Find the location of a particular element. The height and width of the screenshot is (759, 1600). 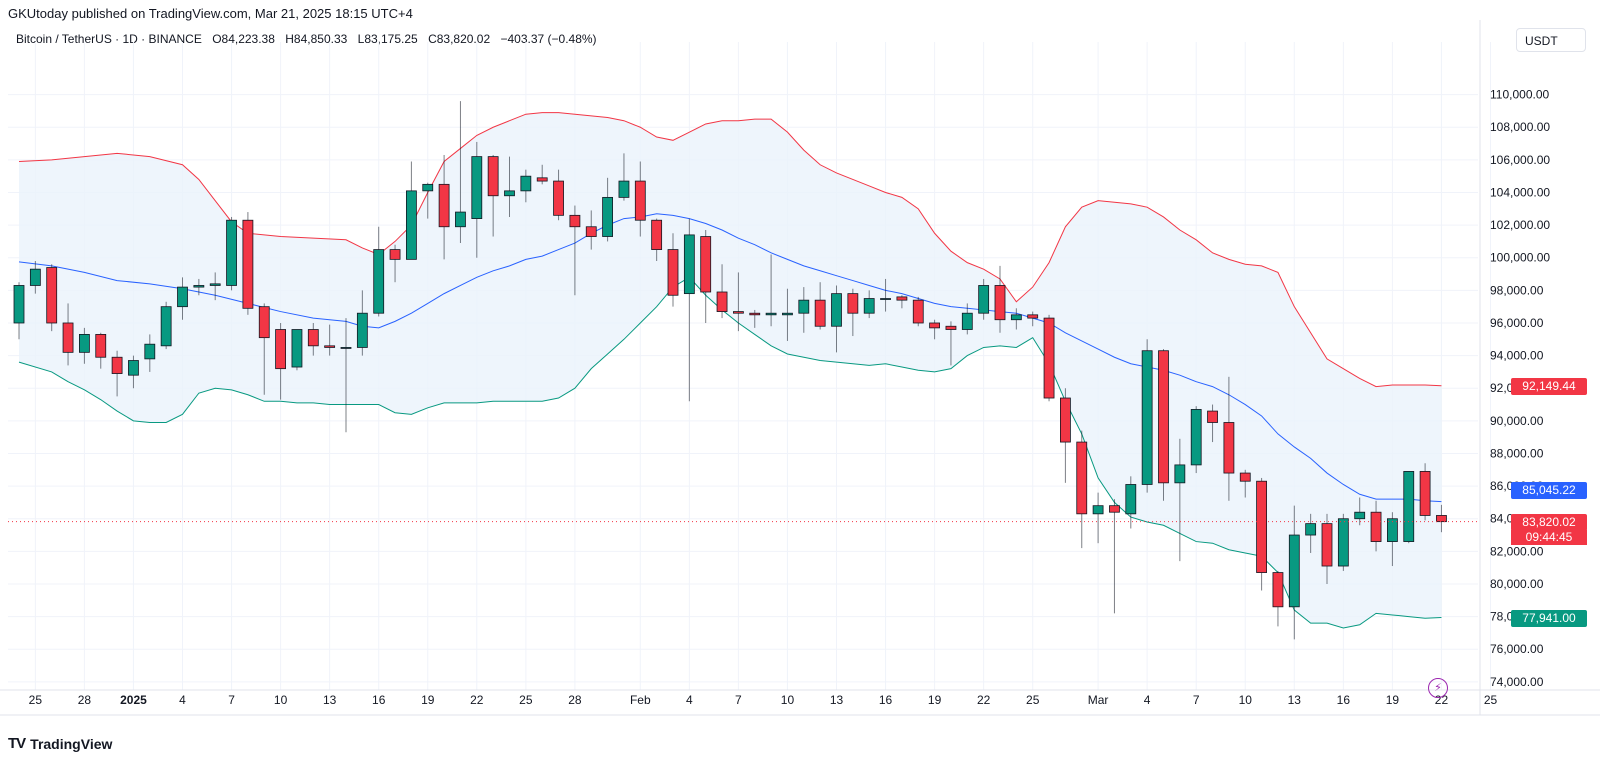

x-tick-label: 22 is located at coordinates (477, 700).